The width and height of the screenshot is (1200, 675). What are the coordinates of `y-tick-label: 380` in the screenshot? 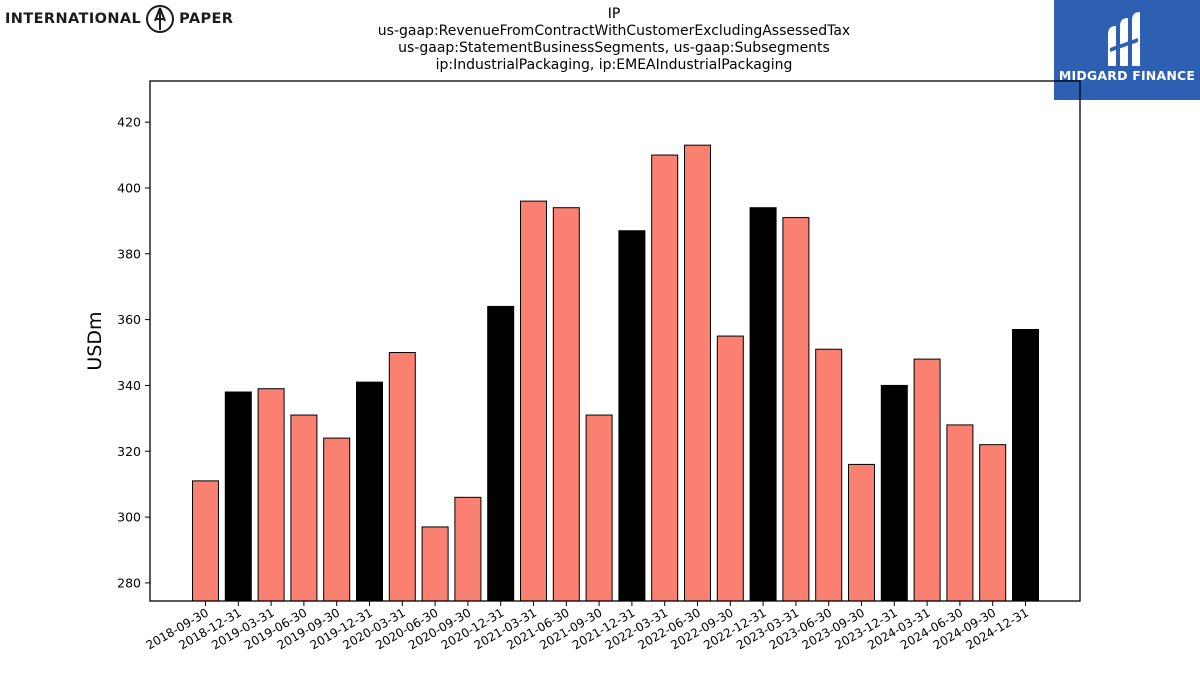 It's located at (129, 253).